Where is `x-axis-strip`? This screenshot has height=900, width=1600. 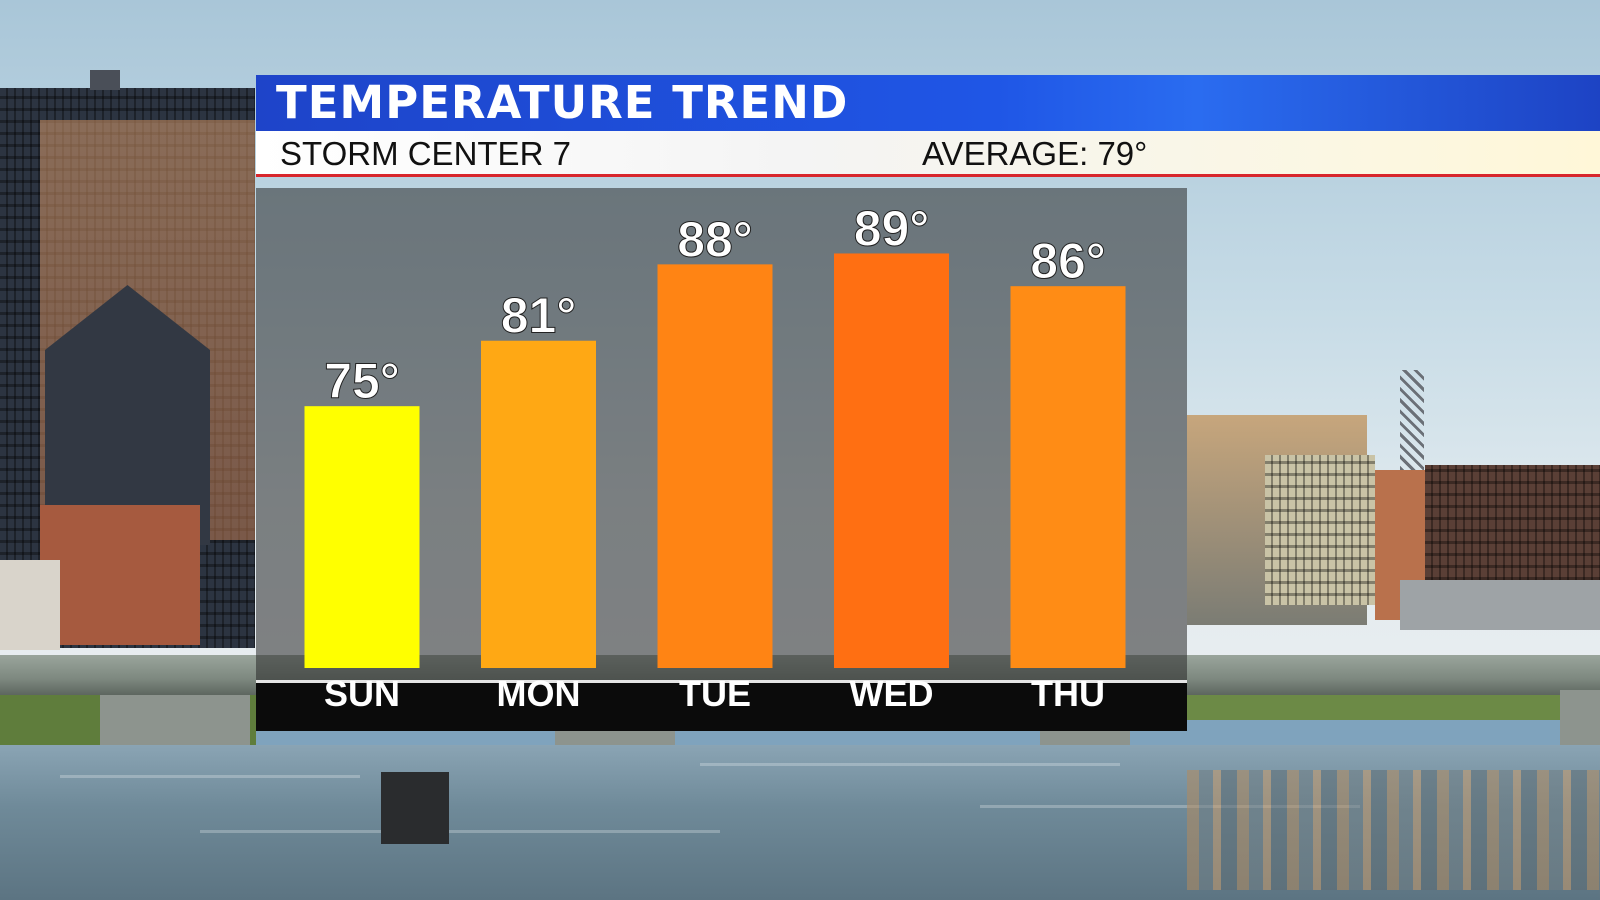
x-axis-strip is located at coordinates (721, 705).